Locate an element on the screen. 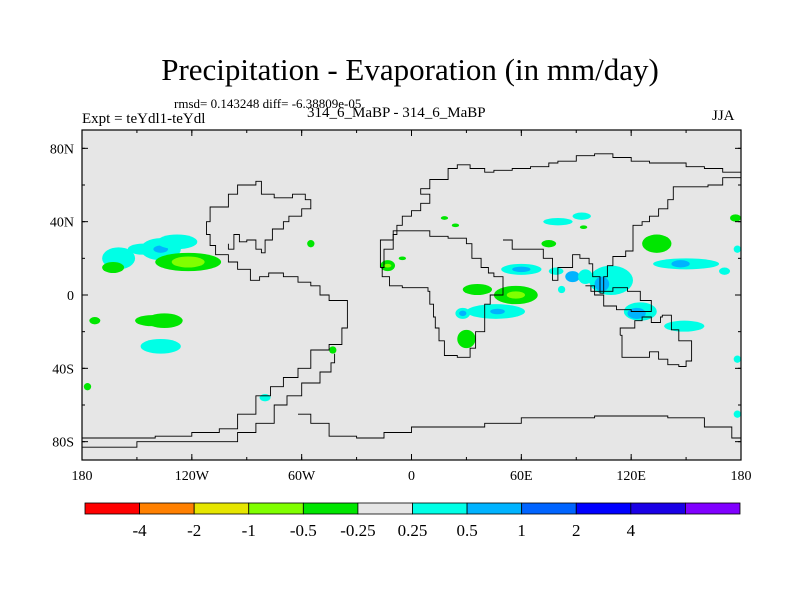  experiment-label: Expt = teYdl1-teYdl is located at coordinates (144, 119).